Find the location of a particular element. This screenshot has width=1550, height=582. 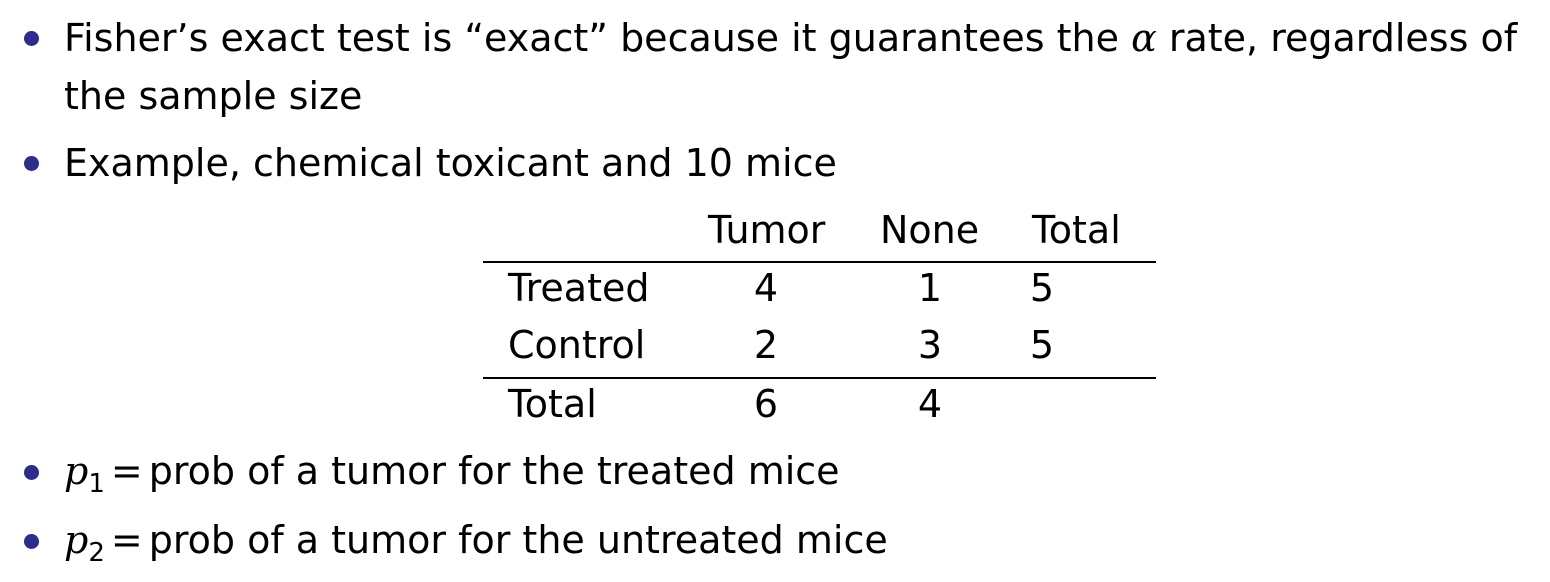

table-row-label-total: Total is located at coordinates (552, 404).